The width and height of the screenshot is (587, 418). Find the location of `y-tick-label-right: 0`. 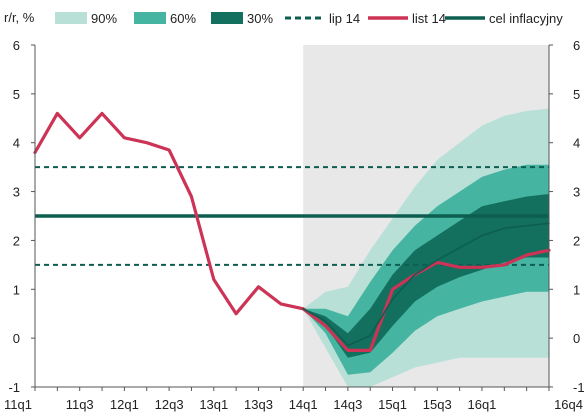

y-tick-label-right: 0 is located at coordinates (576, 338).